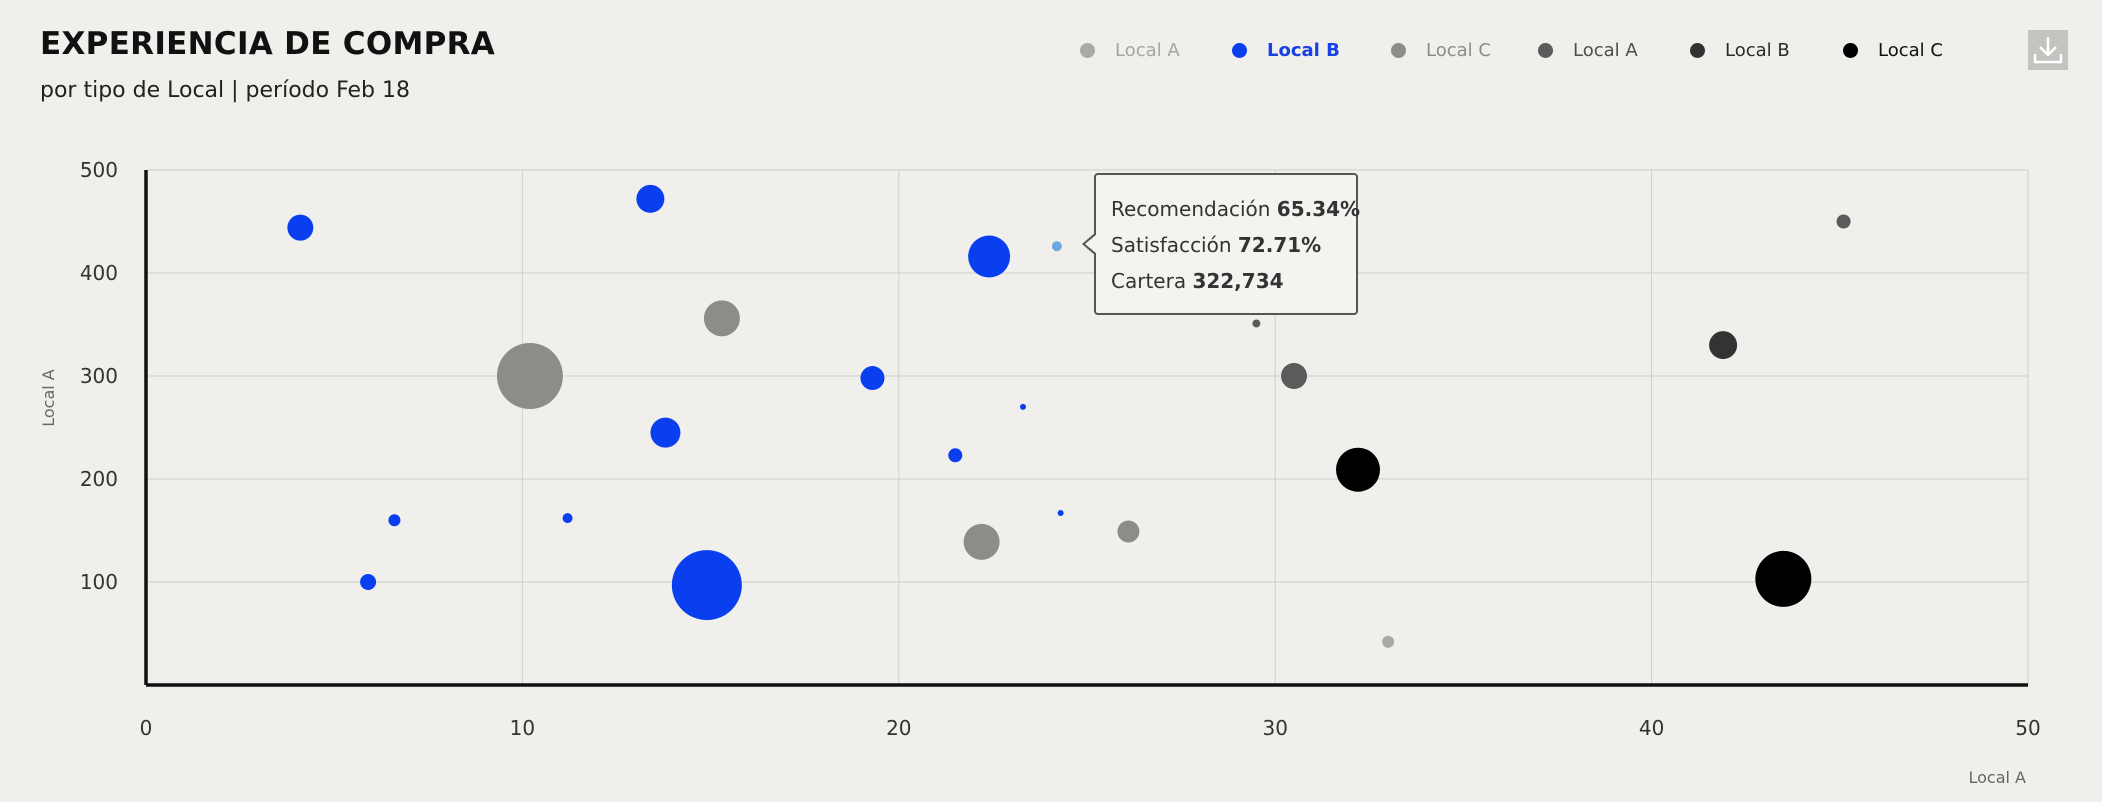 Image resolution: width=2102 pixels, height=802 pixels. I want to click on legend-item-local-a-light: Local A, so click(1130, 50).